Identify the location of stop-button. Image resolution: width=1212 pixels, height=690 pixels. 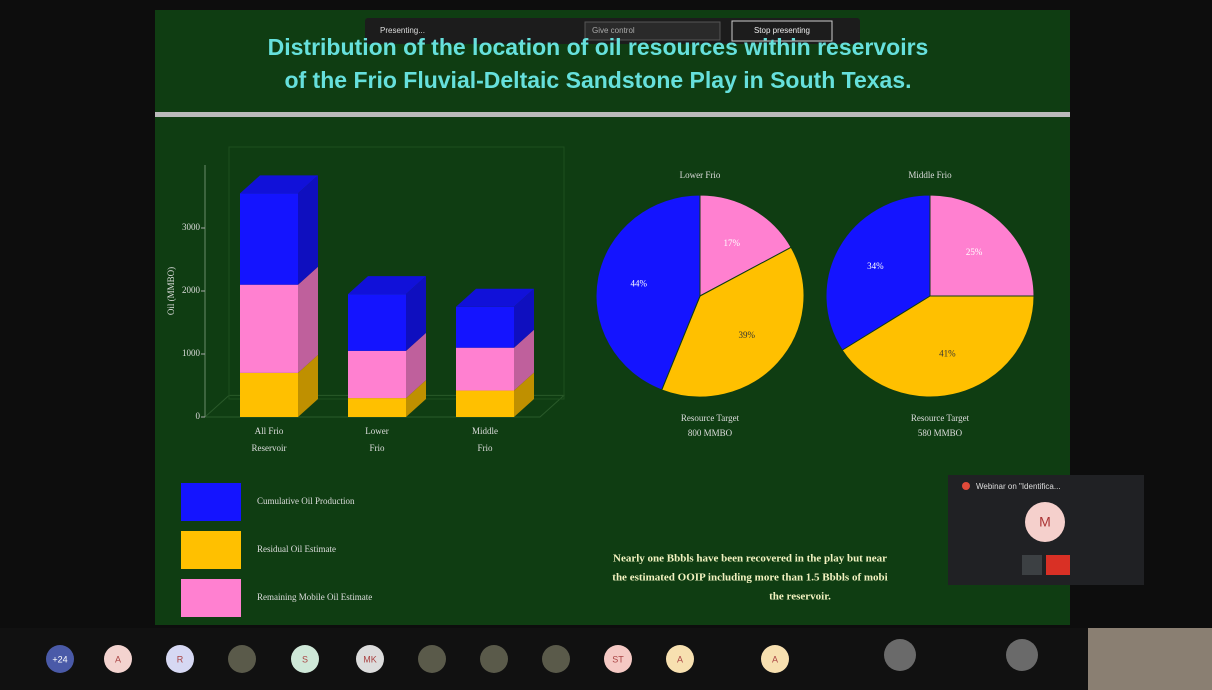
(782, 31).